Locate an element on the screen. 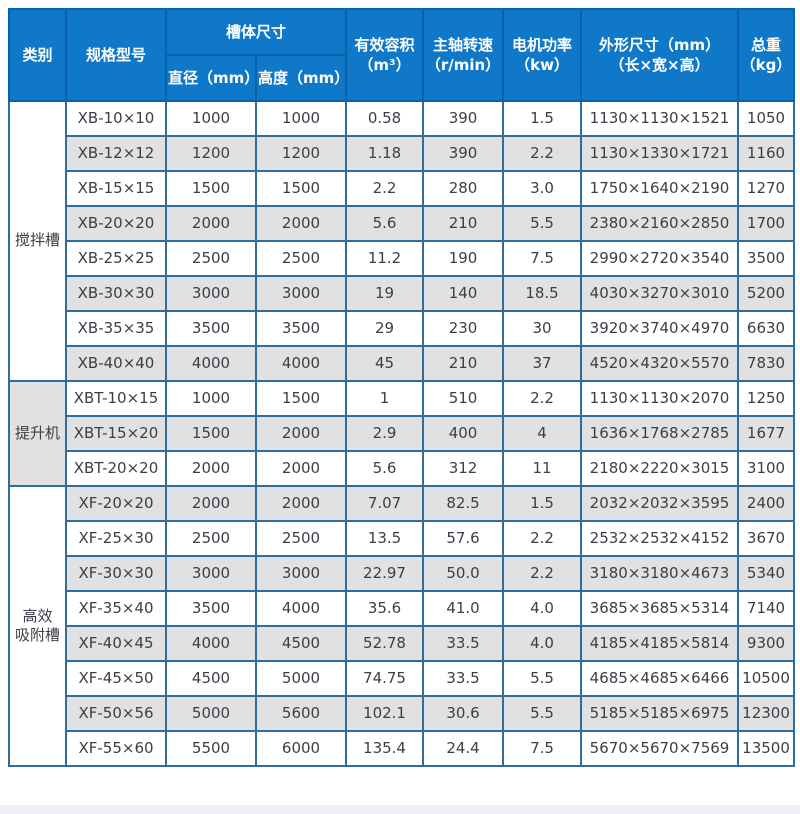 This screenshot has height=814, width=800. height-cell: 3500 is located at coordinates (301, 328).